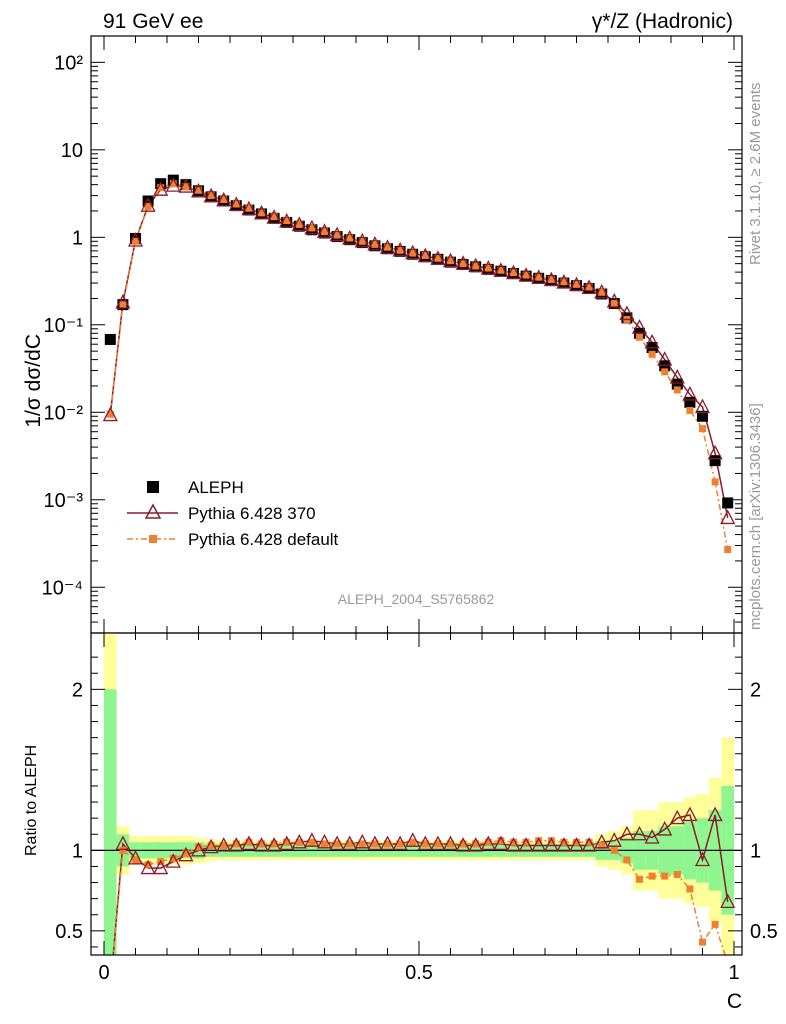 The image size is (786, 1024). I want to click on ratio-y-tick-label-right: 2, so click(755, 690).